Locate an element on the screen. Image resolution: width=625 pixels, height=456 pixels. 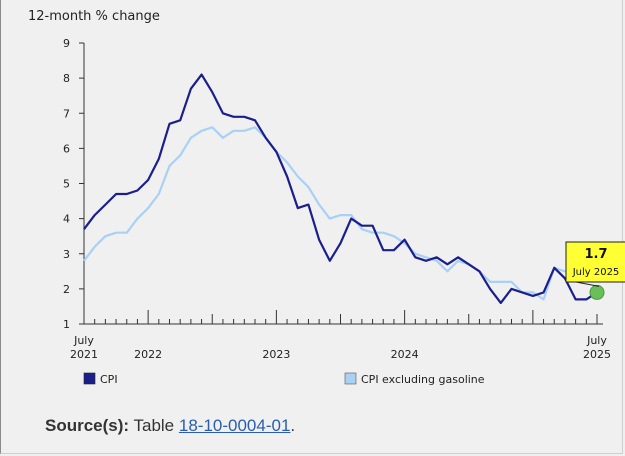
source-text: Table is located at coordinates (154, 425).